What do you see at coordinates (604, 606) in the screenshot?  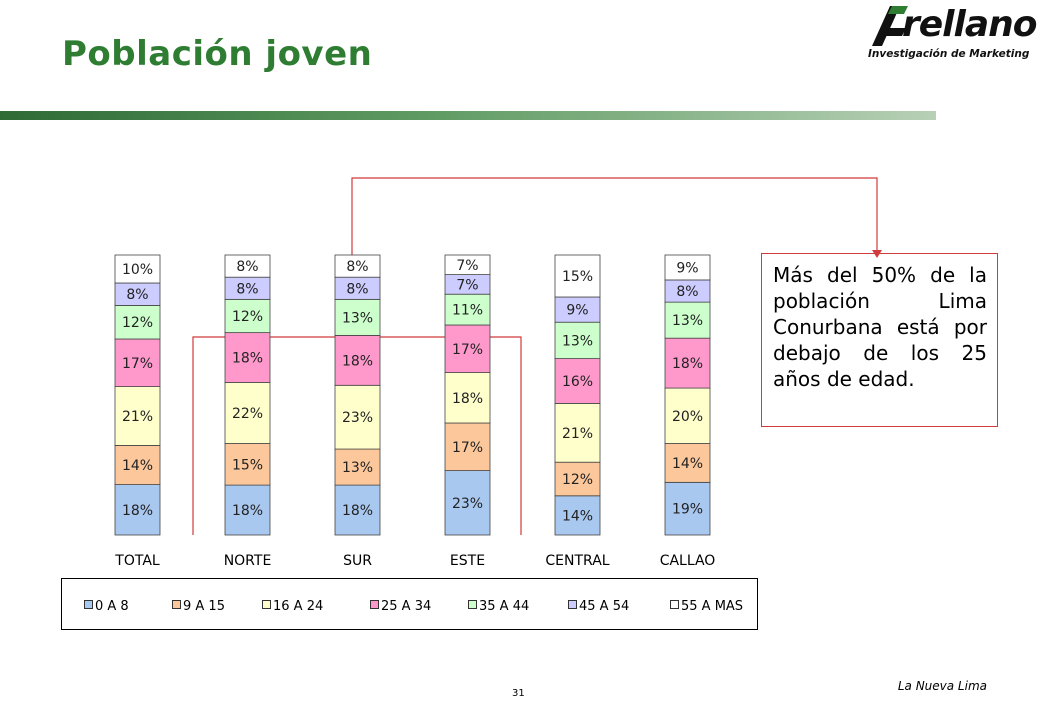 I see `legend-label: 45 A 54` at bounding box center [604, 606].